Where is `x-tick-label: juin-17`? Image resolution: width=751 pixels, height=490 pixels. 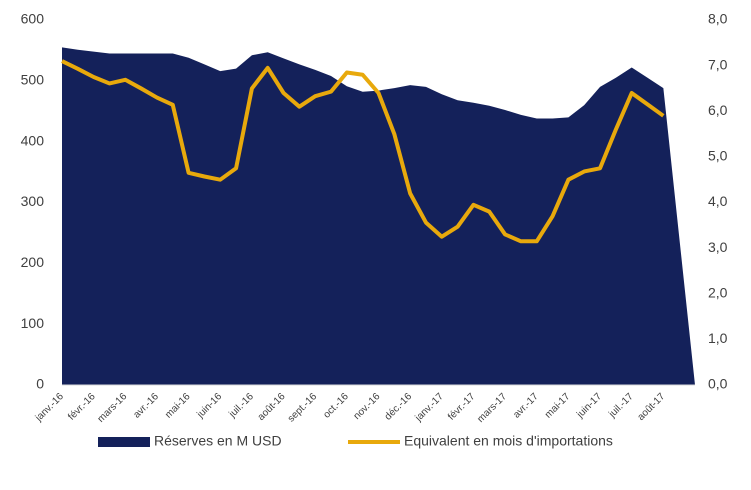 x-tick-label: juin-17 is located at coordinates (589, 406).